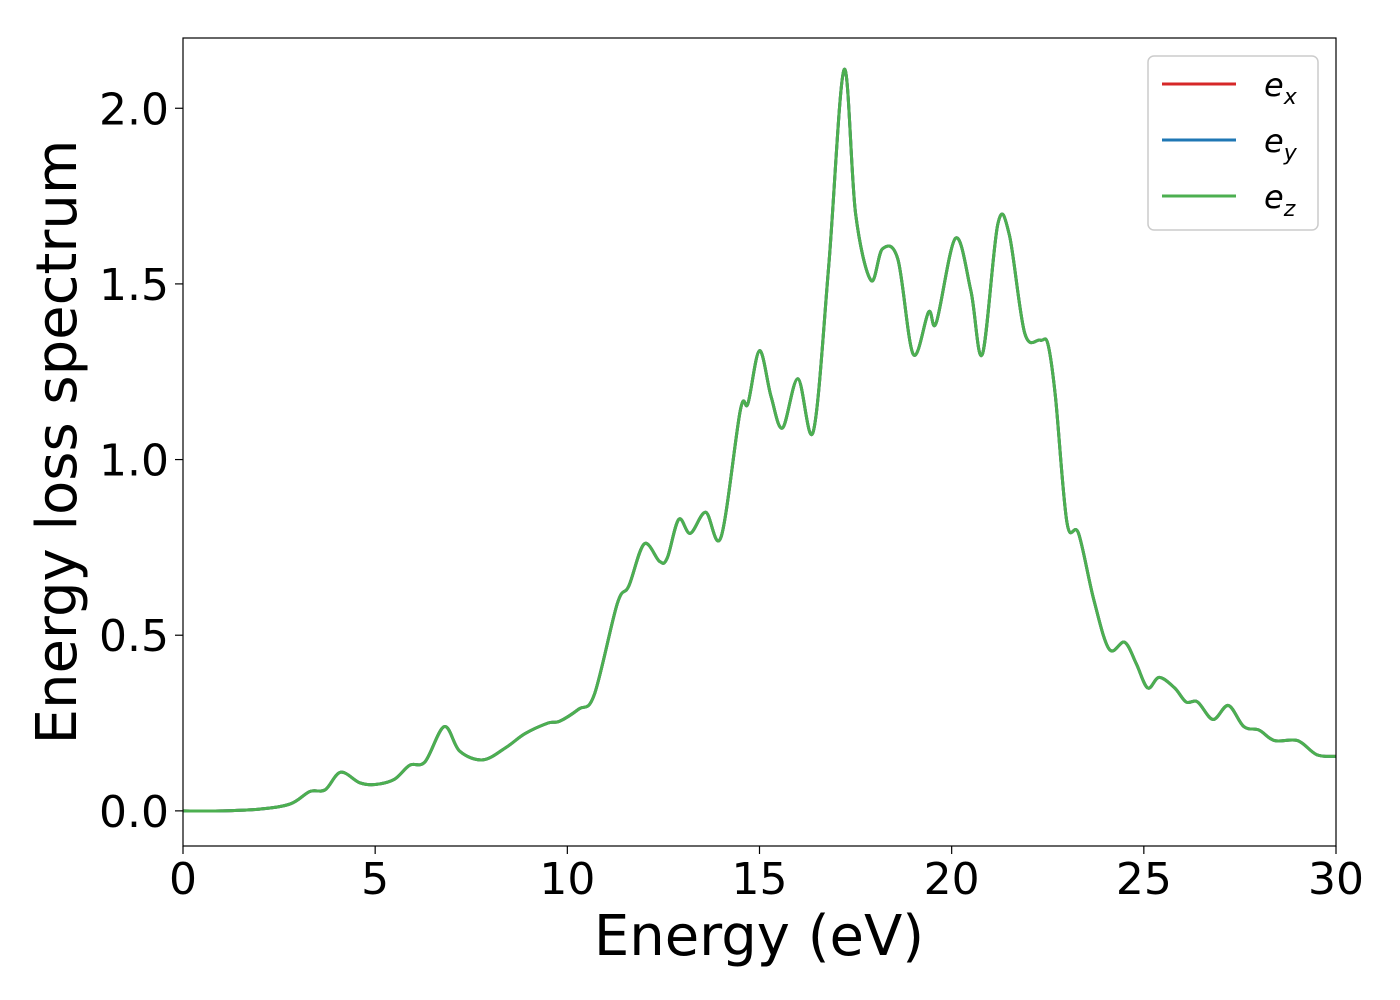 This screenshot has height=1000, width=1400. I want to click on legend-box, so click(1233, 143).